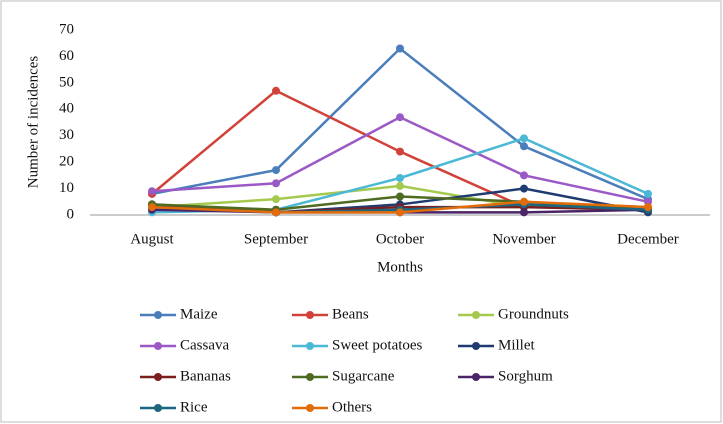  What do you see at coordinates (152, 239) in the screenshot?
I see `x-tick-label: August` at bounding box center [152, 239].